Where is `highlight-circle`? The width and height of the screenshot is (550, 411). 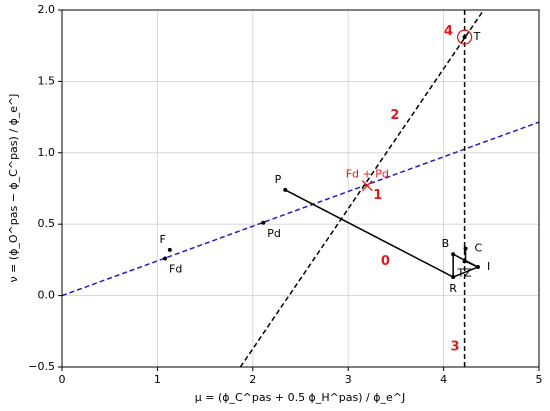
highlight-circle is located at coordinates (464, 37).